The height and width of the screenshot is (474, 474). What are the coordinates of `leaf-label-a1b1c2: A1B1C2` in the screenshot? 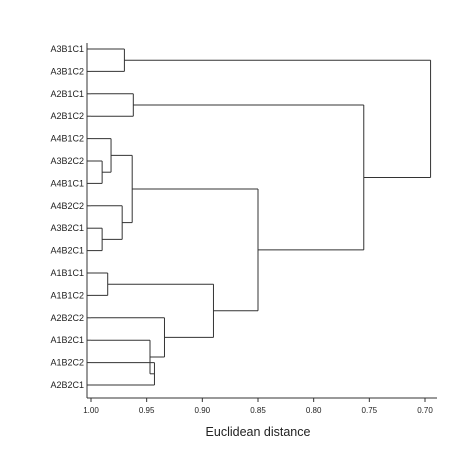 It's located at (67, 295).